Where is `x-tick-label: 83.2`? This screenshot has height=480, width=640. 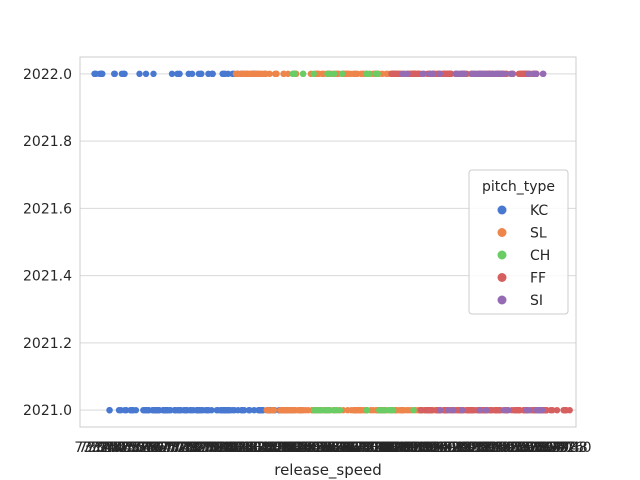 x-tick-label: 83.2 is located at coordinates (288, 448).